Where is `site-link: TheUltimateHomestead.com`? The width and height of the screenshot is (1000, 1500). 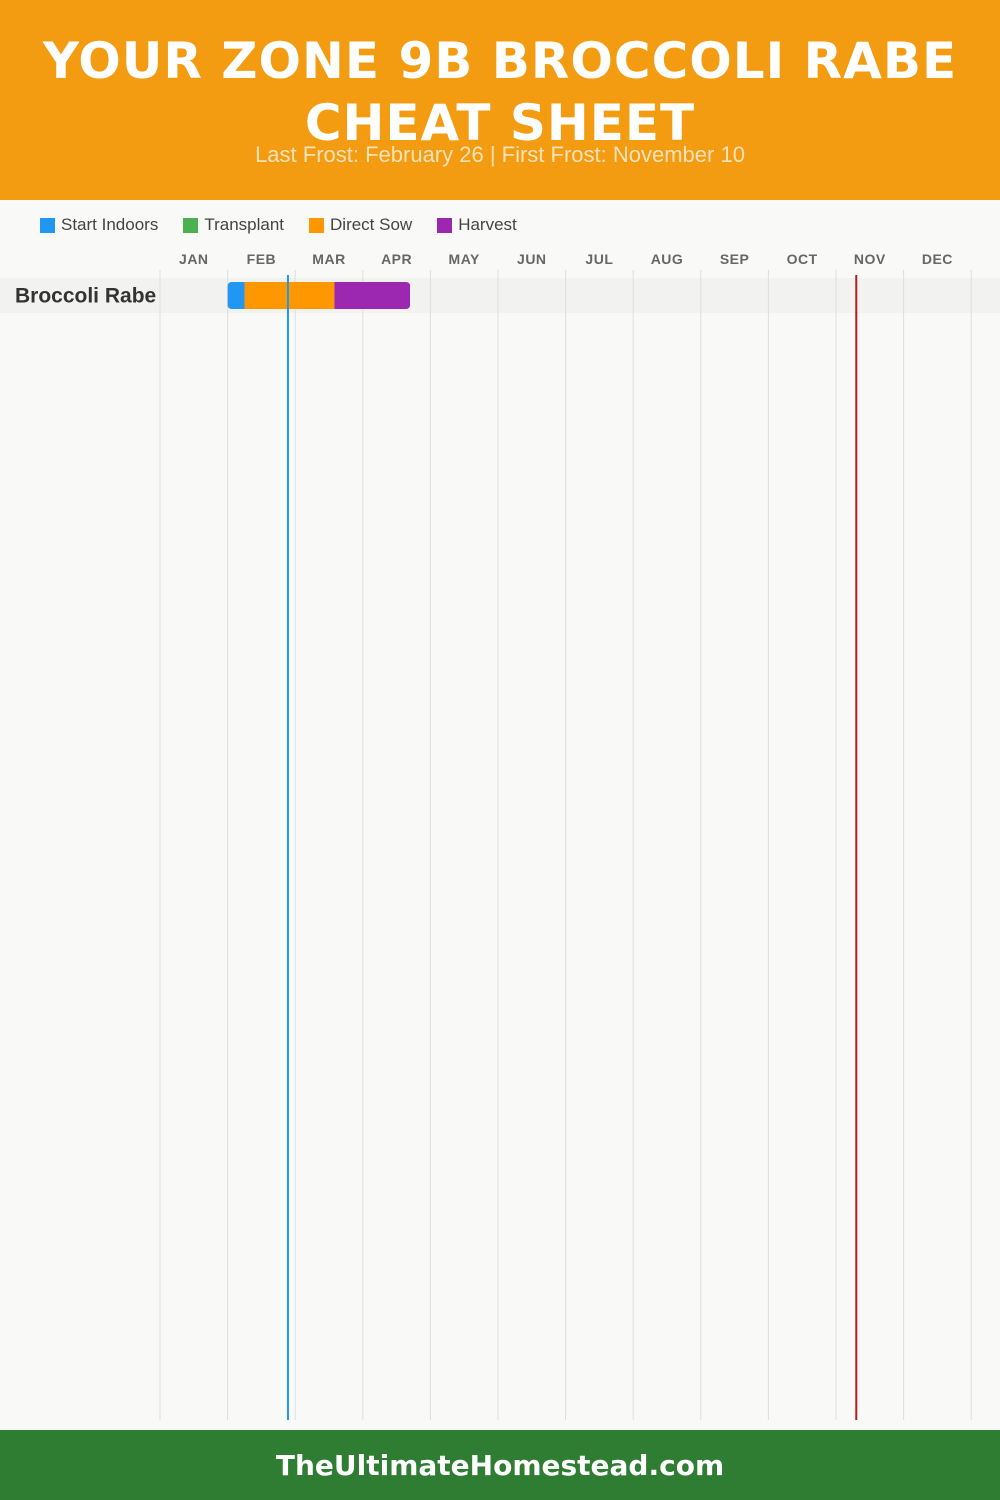
site-link: TheUltimateHomestead.com is located at coordinates (500, 1465).